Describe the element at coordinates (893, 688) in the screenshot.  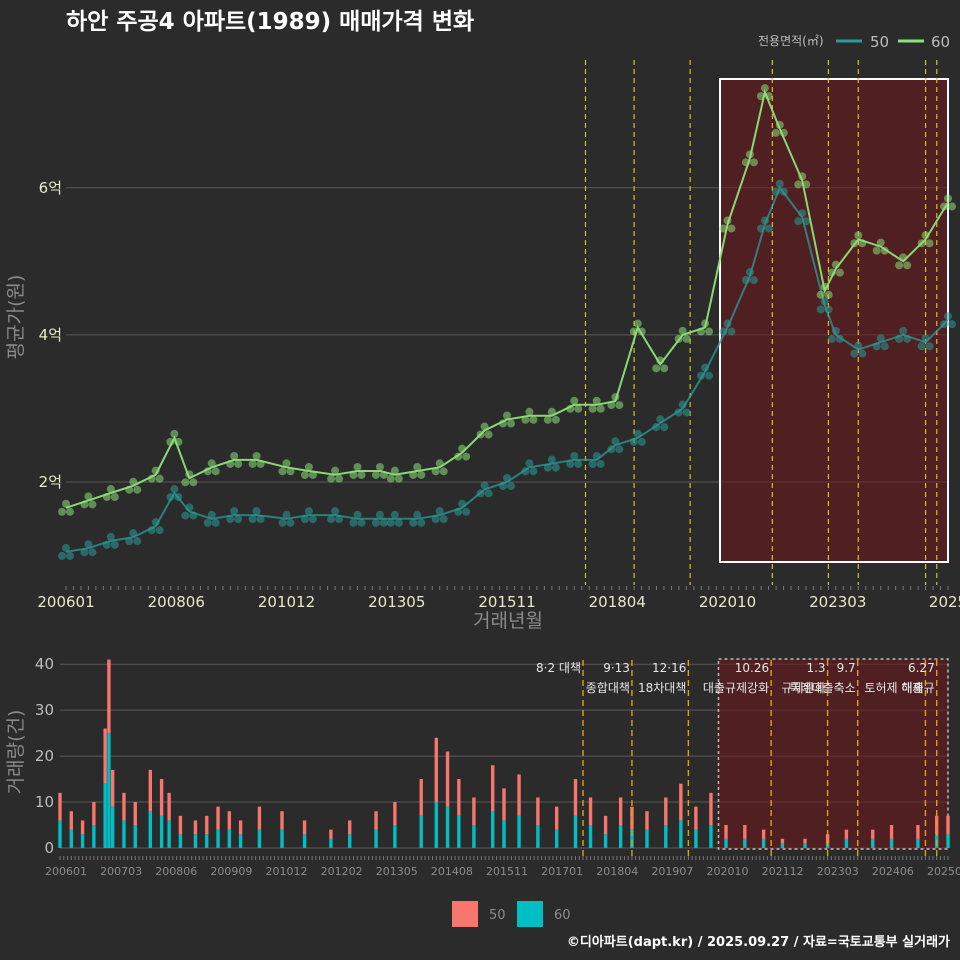
I see `annotation-label: 토허제 해제` at that location.